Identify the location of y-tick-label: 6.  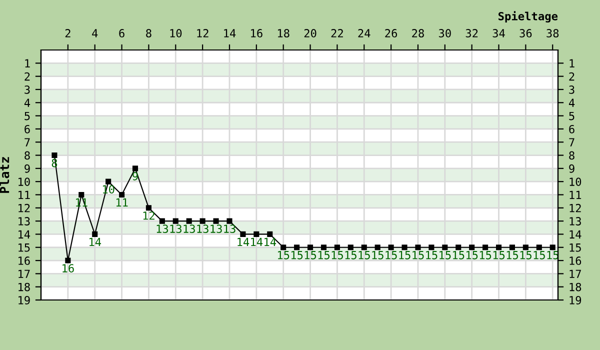
(27, 129).